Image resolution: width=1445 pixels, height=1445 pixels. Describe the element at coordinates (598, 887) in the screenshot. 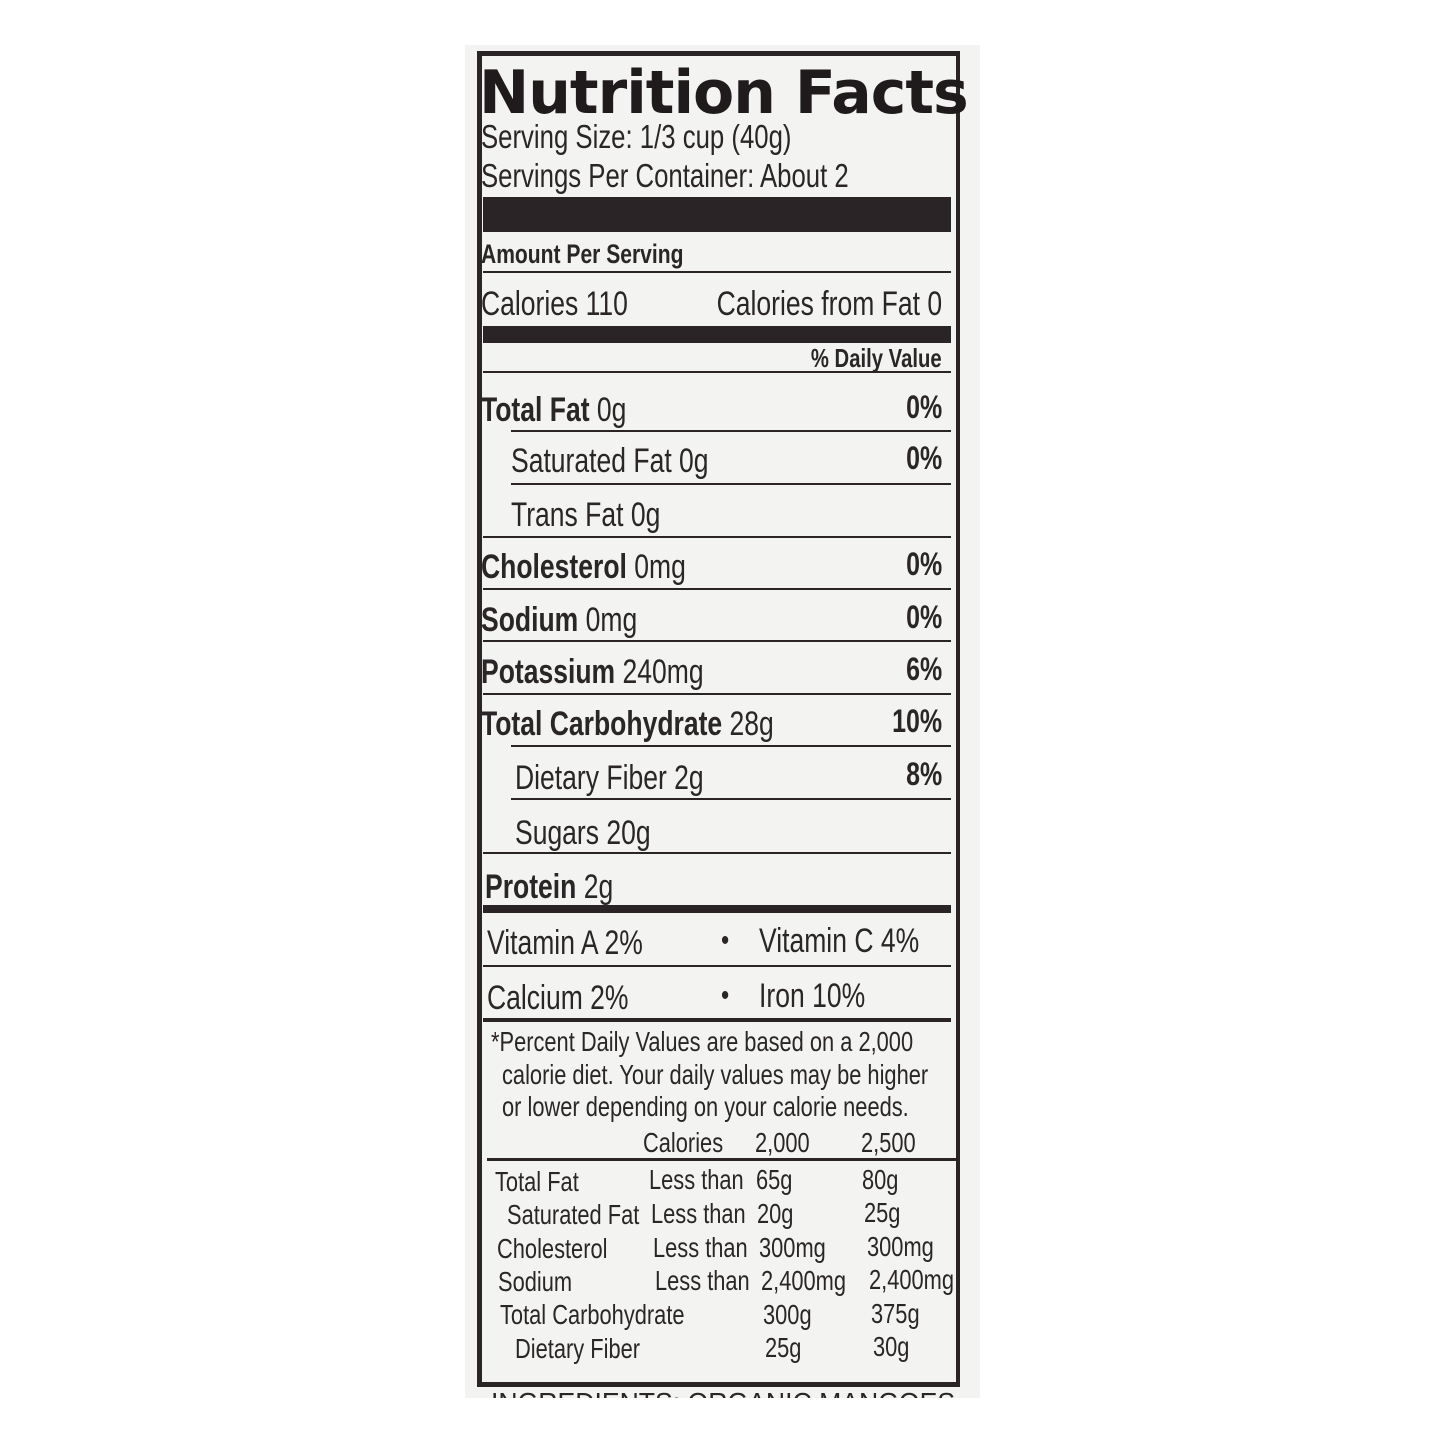

I see `nutrient-amount: 2g` at that location.